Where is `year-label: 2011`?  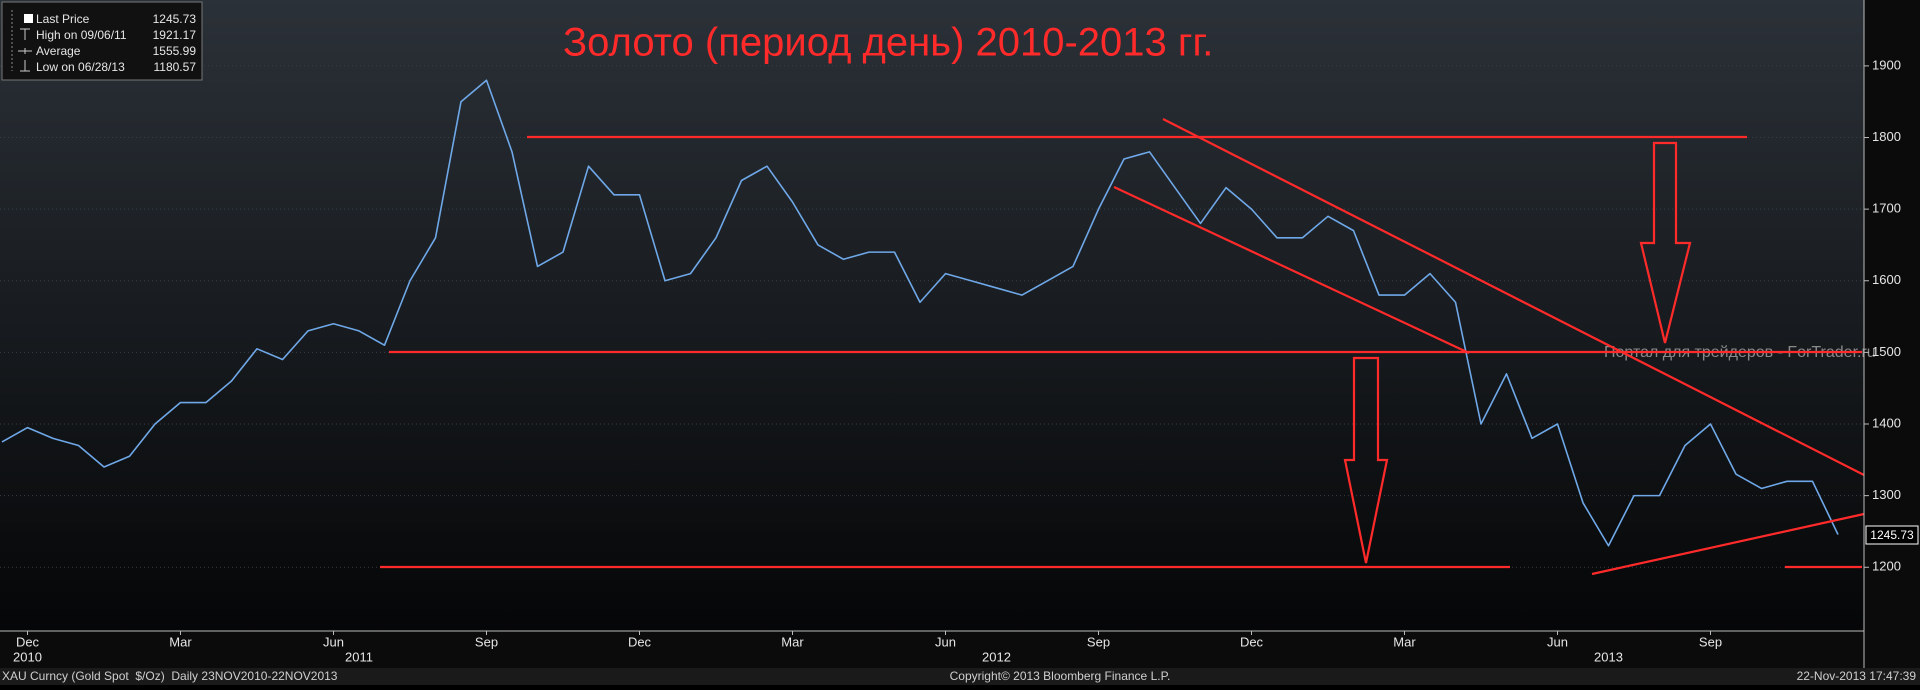
year-label: 2011 is located at coordinates (359, 656).